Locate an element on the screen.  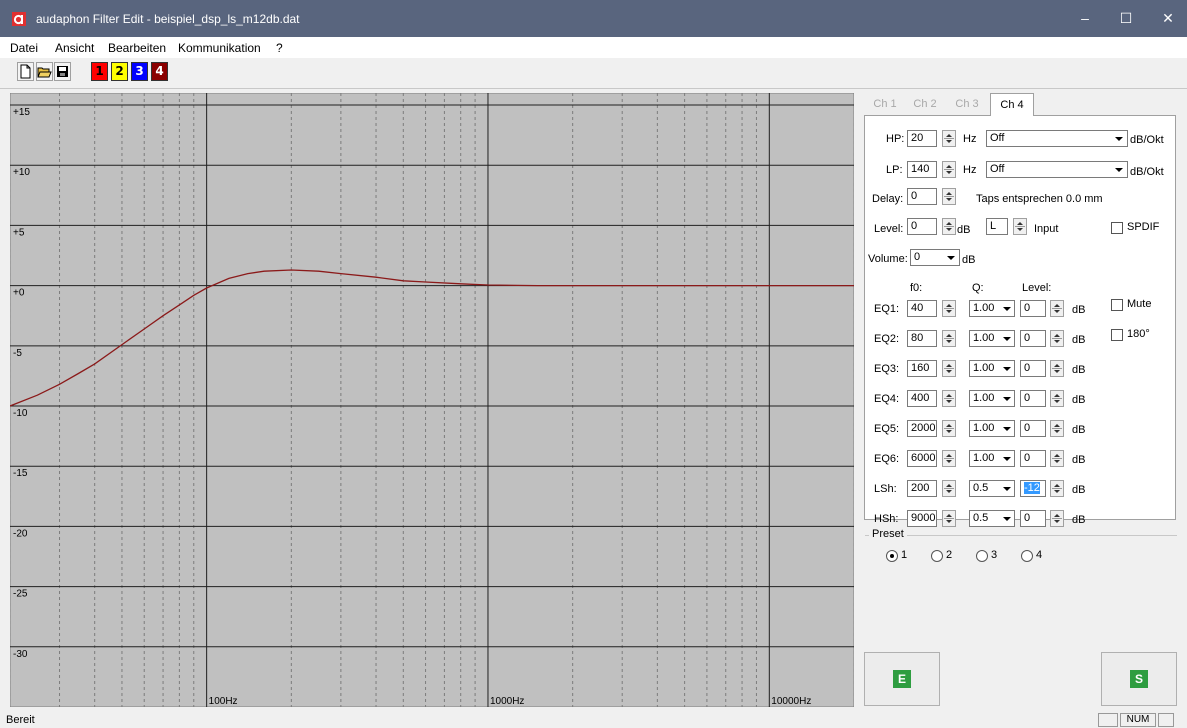
lp-frequency-spinner is located at coordinates (949, 169).